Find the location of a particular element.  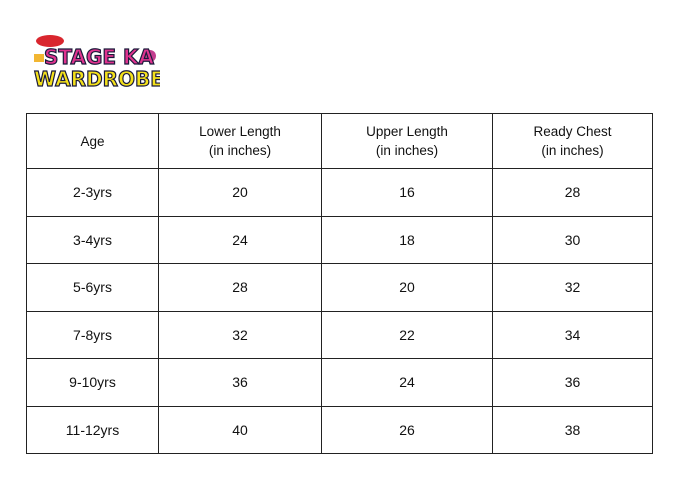

svg-text: STAGE KA is located at coordinates (99, 57).